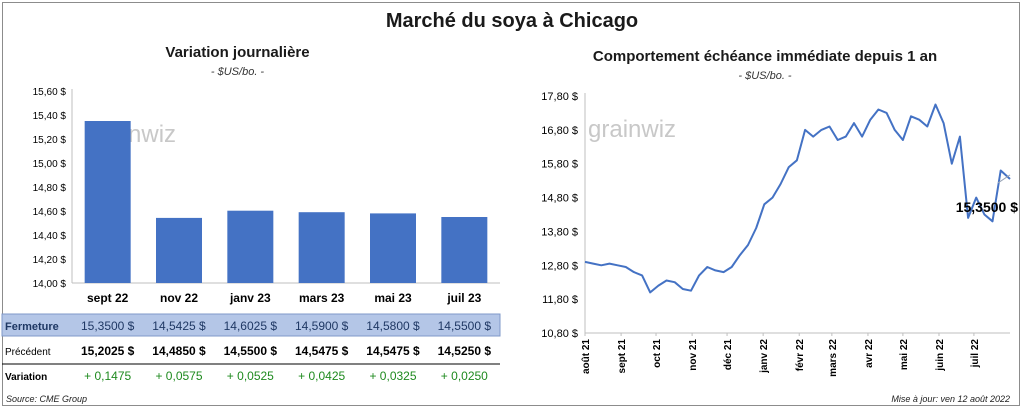 This screenshot has width=1024, height=410. Describe the element at coordinates (764, 356) in the screenshot. I see `x-tick-label: janv 22` at that location.